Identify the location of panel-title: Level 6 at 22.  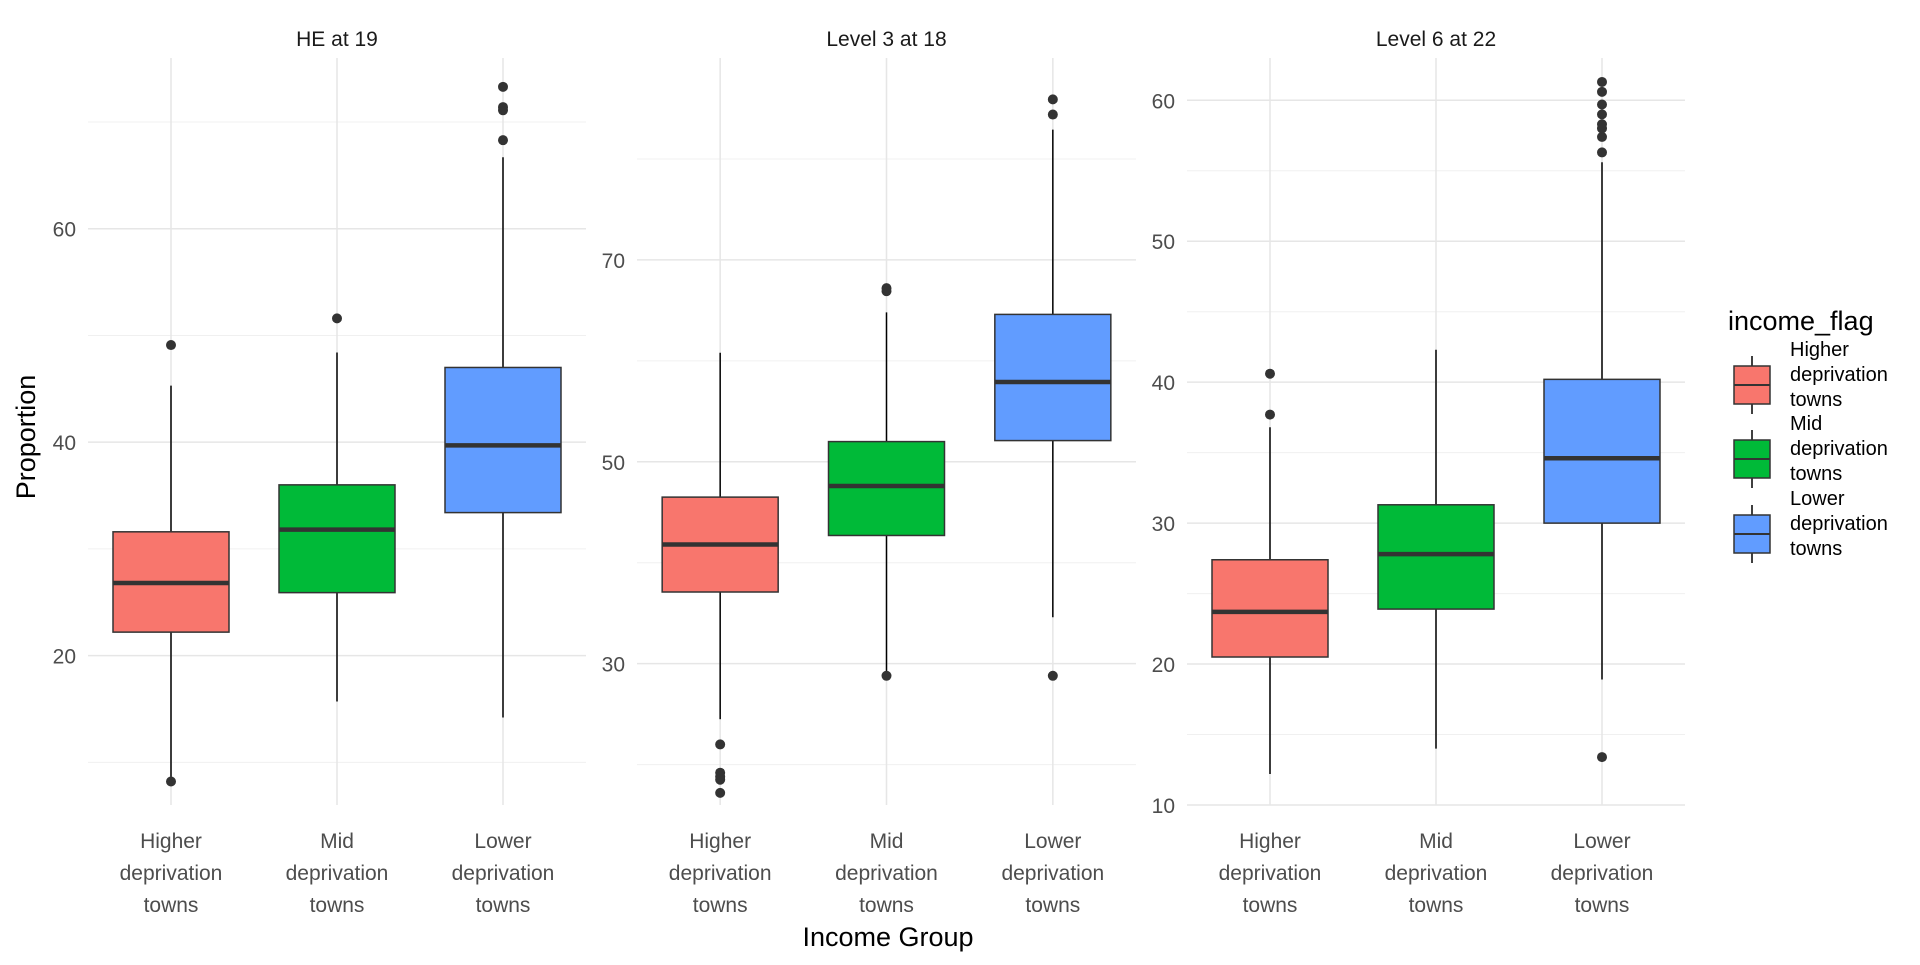
(1436, 39).